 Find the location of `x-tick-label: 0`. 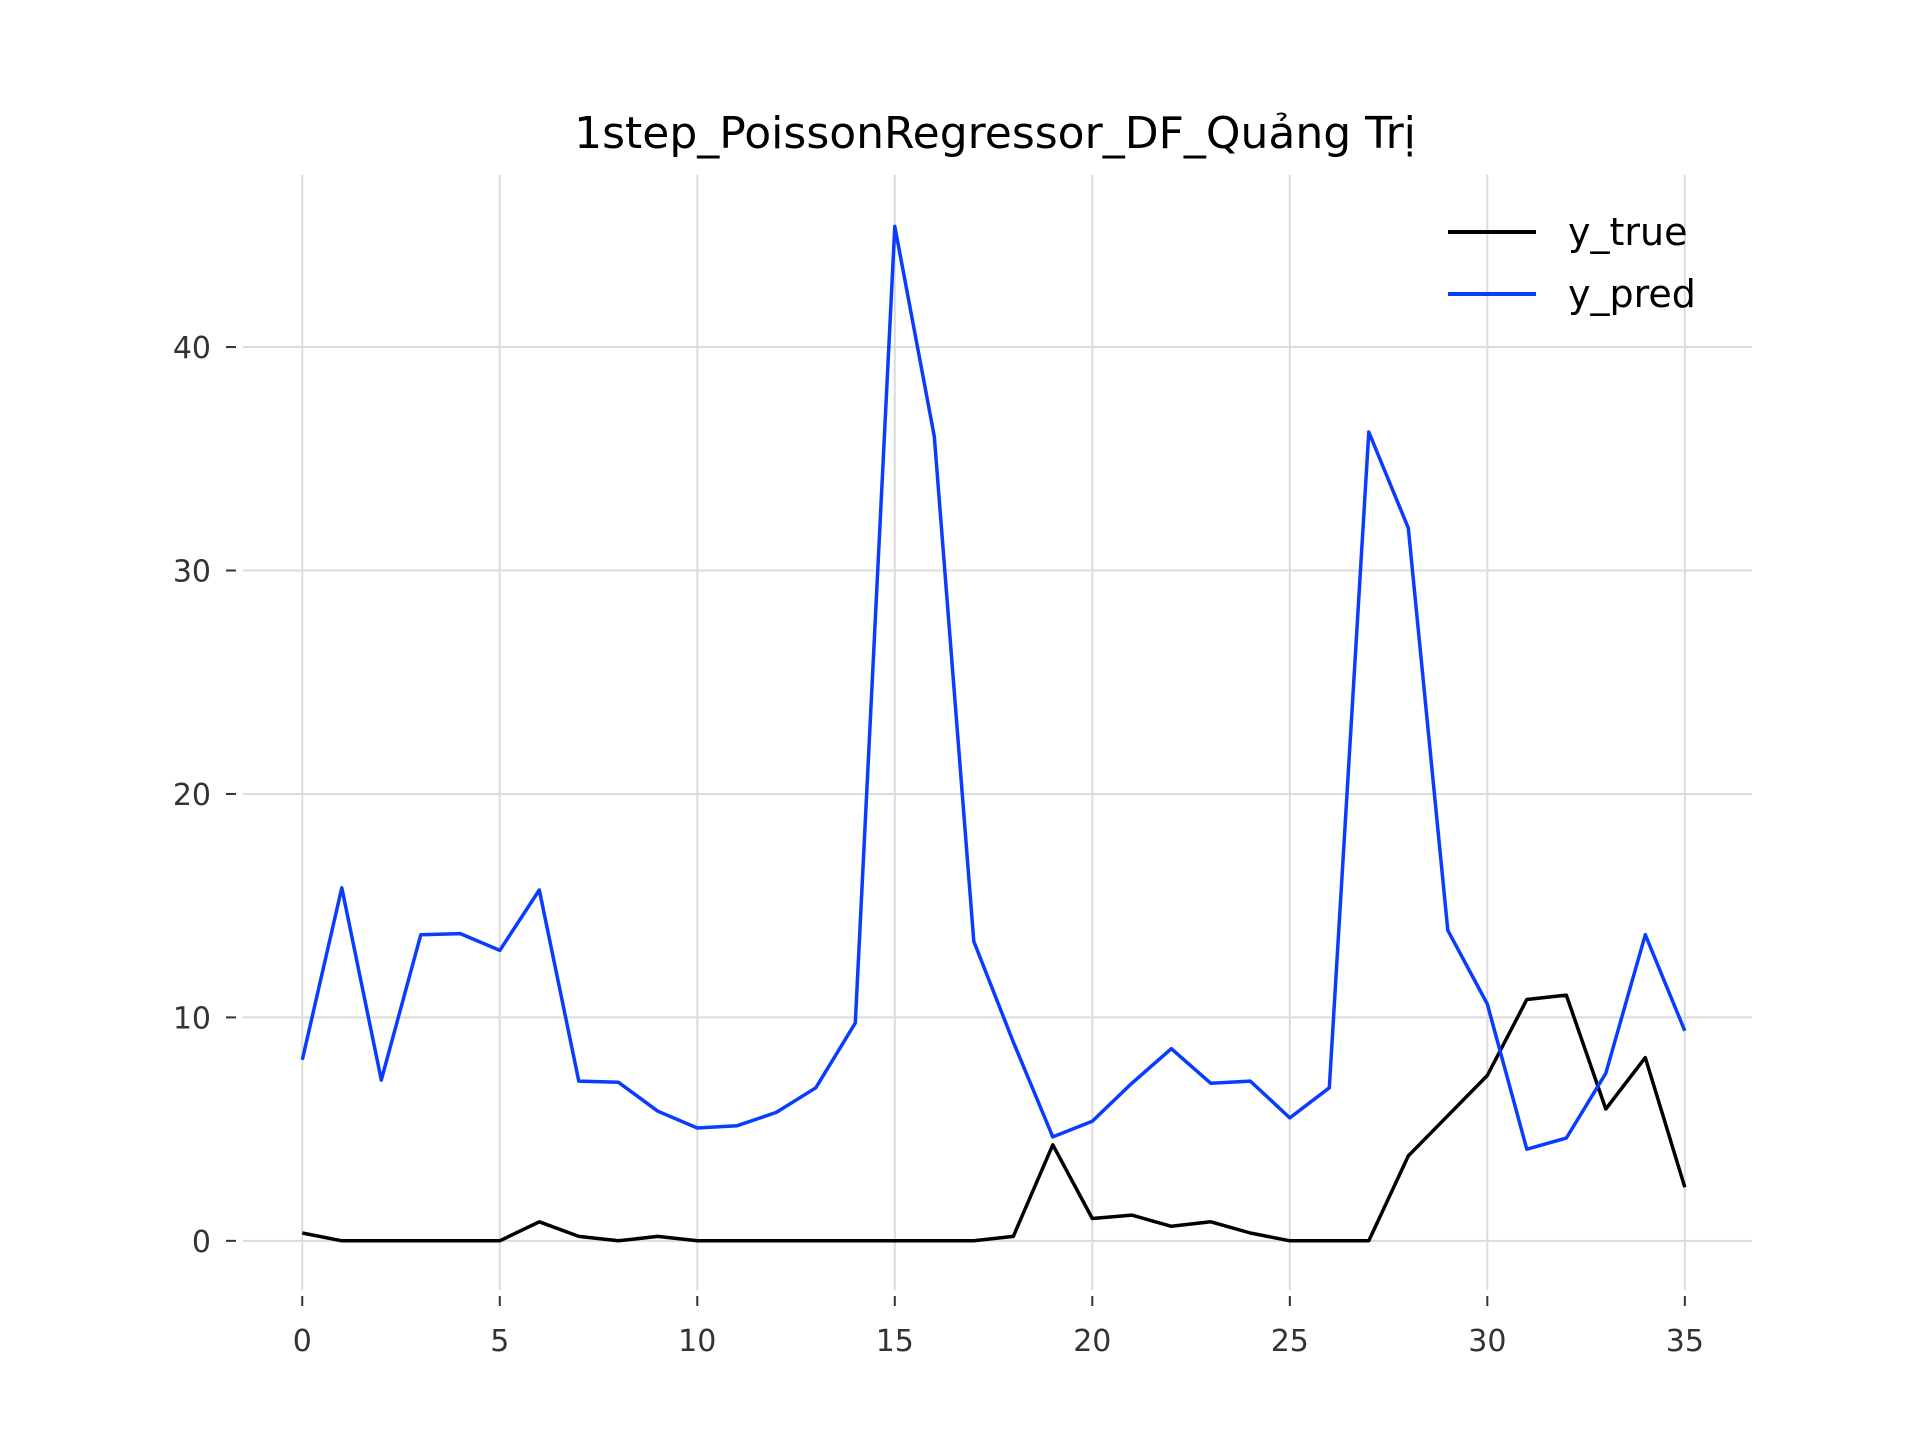

x-tick-label: 0 is located at coordinates (302, 1341).